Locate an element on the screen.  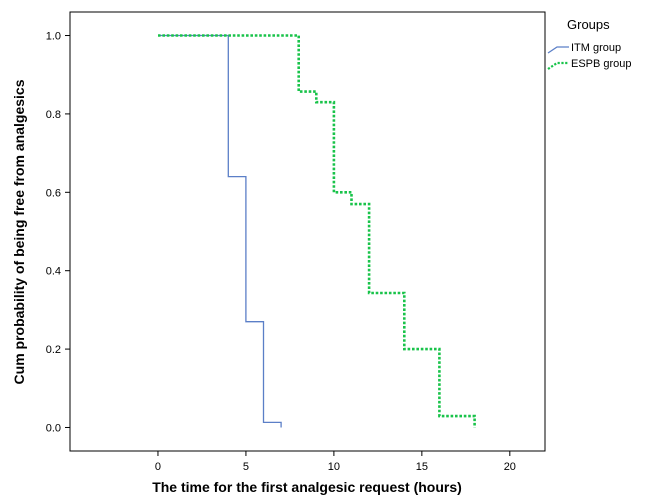
legend-entry: ITM group is located at coordinates (596, 48).